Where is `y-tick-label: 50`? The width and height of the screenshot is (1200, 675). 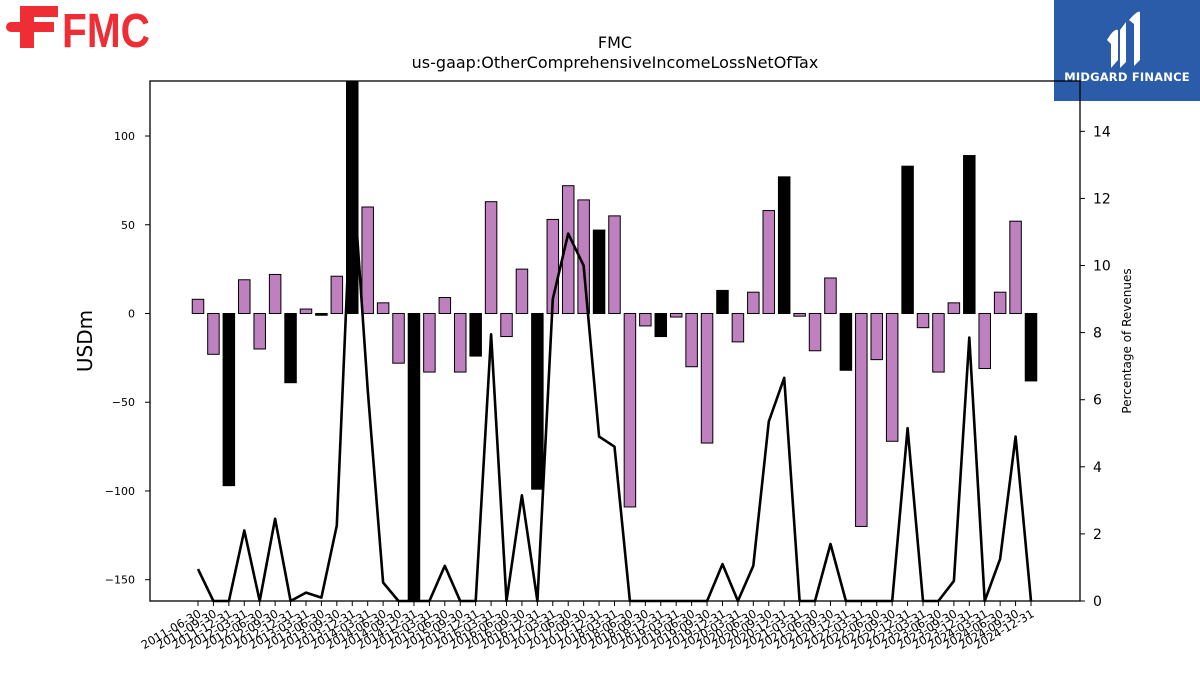
y-tick-label: 50 is located at coordinates (128, 225).